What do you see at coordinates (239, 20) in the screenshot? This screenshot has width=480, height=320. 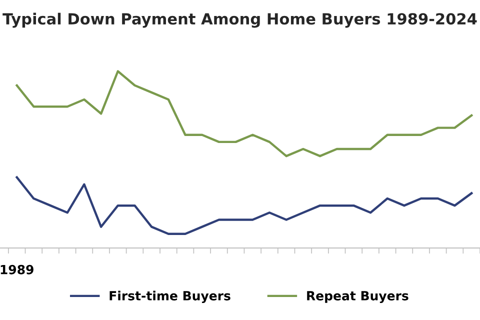 I see `chart-title: Typical Down Payment Among Home Buyers 1989-2024` at bounding box center [239, 20].